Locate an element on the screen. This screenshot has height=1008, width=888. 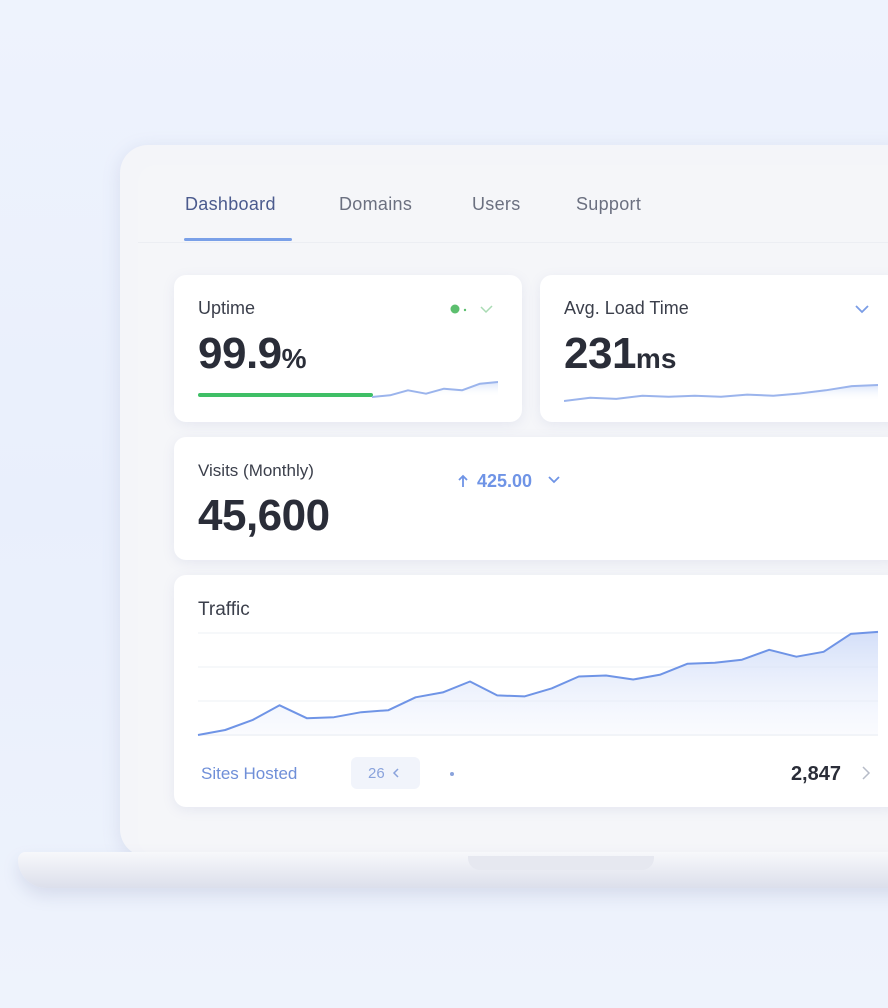
status-icon is located at coordinates (471, 309).